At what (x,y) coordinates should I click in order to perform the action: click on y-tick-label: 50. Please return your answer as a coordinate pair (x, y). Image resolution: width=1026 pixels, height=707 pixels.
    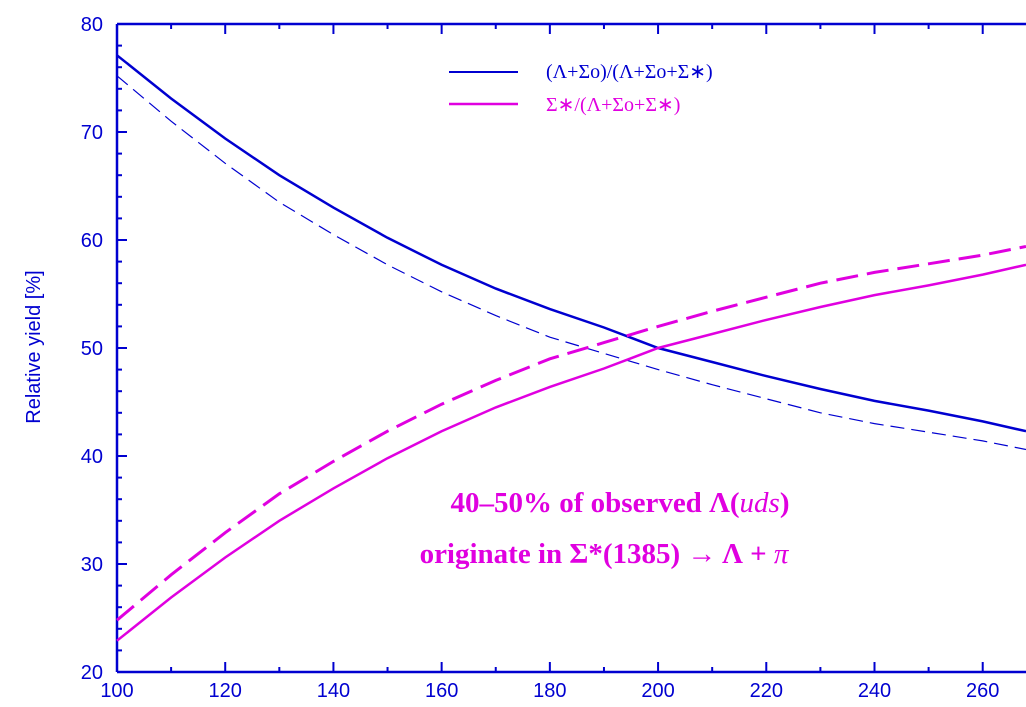
    Looking at the image, I should click on (92, 349).